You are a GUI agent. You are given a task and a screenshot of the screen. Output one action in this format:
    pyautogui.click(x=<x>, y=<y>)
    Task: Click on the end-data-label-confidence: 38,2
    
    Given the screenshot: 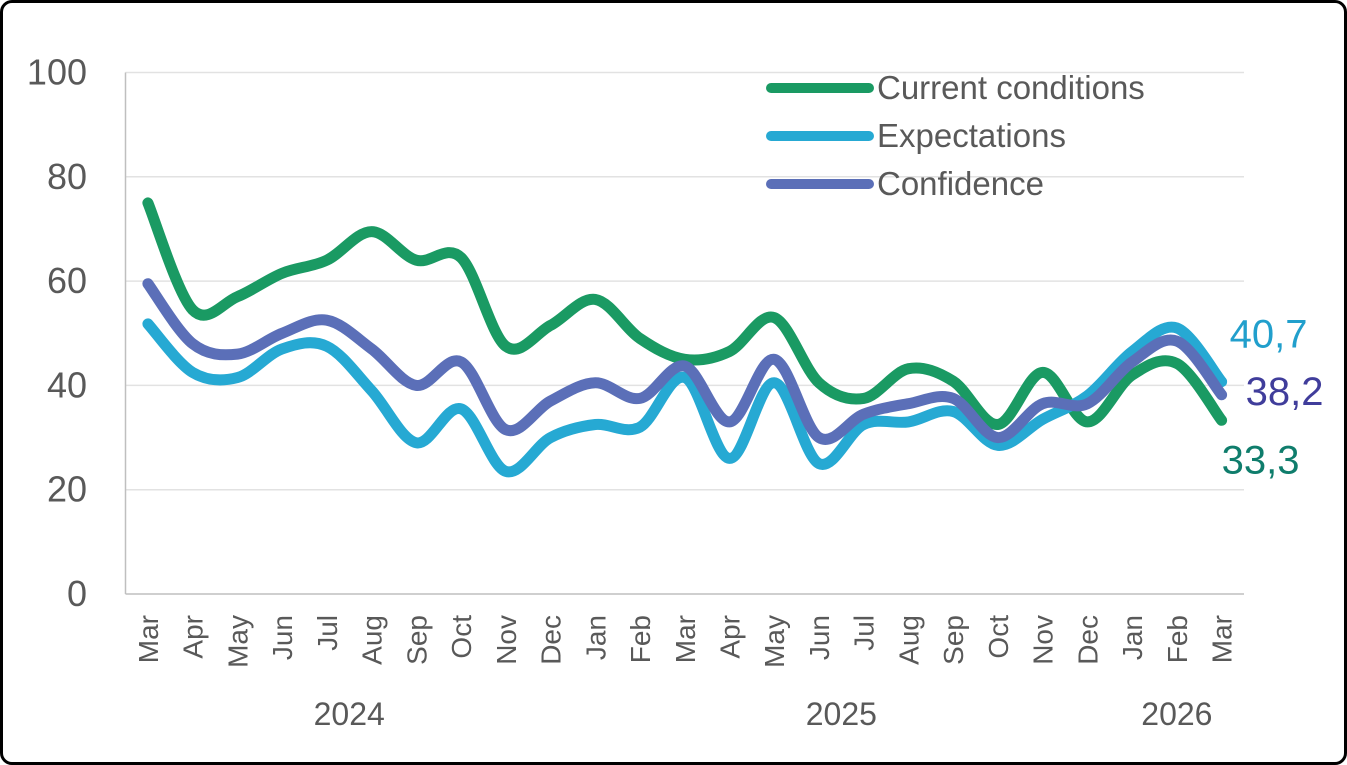 What is the action you would take?
    pyautogui.click(x=1285, y=392)
    